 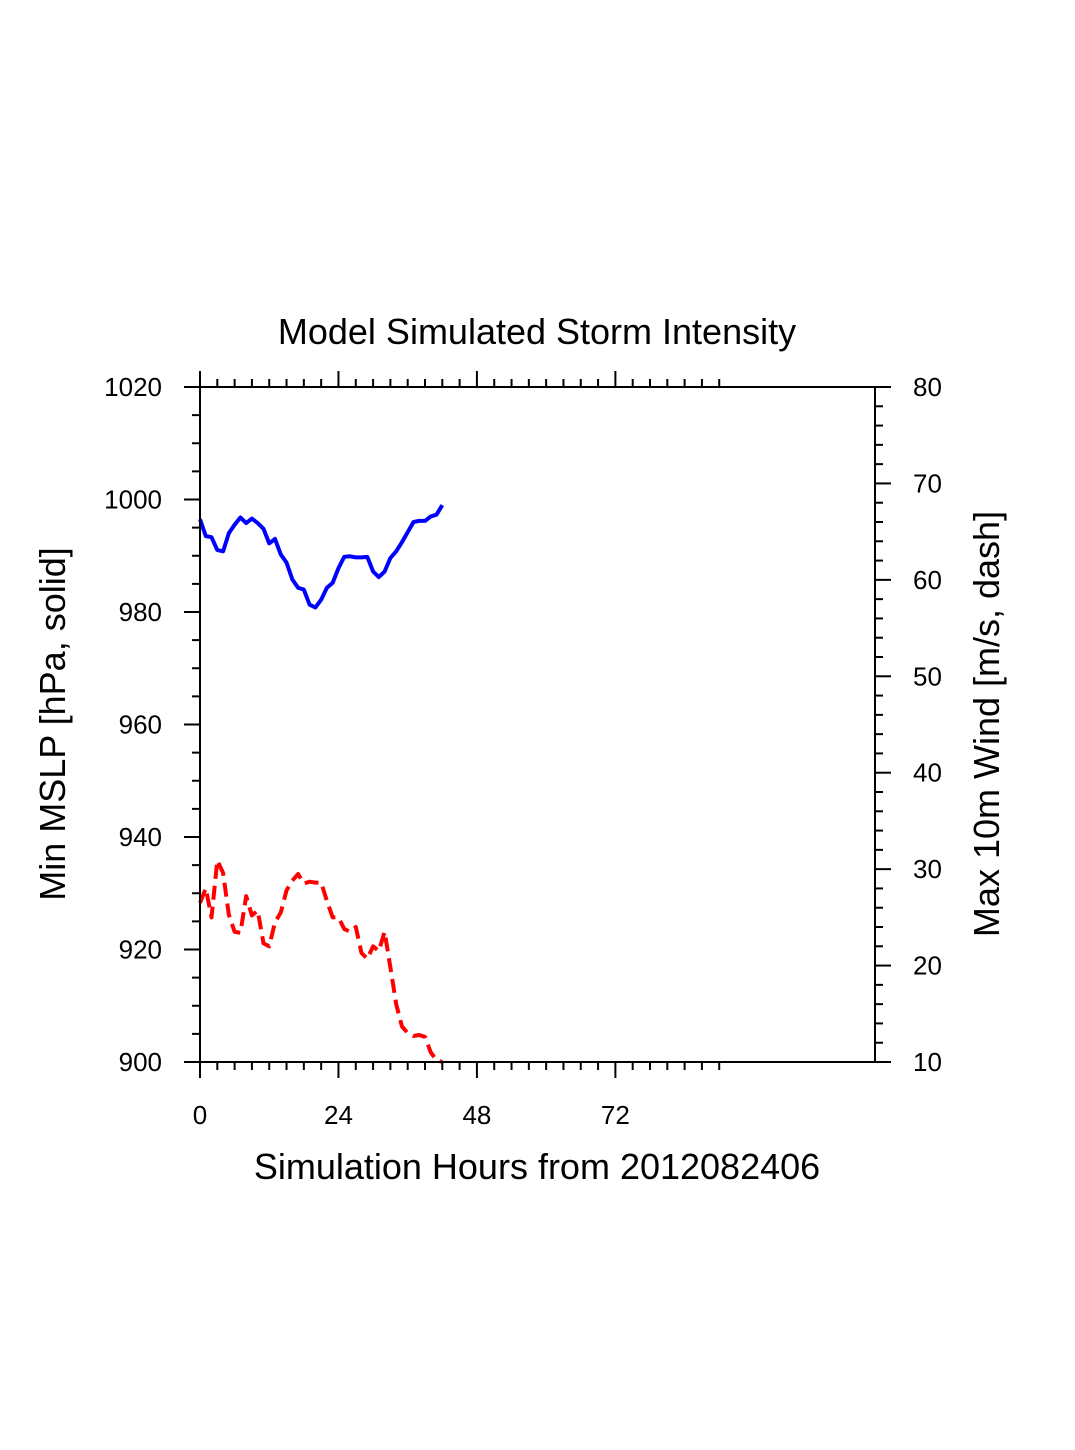 What do you see at coordinates (140, 837) in the screenshot?
I see `y-left-tick-label: 940` at bounding box center [140, 837].